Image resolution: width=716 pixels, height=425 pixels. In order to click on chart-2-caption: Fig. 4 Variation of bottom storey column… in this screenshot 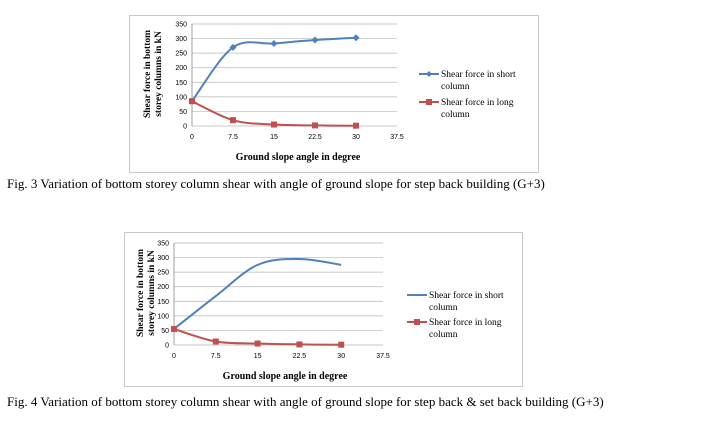, I will do `click(305, 401)`.